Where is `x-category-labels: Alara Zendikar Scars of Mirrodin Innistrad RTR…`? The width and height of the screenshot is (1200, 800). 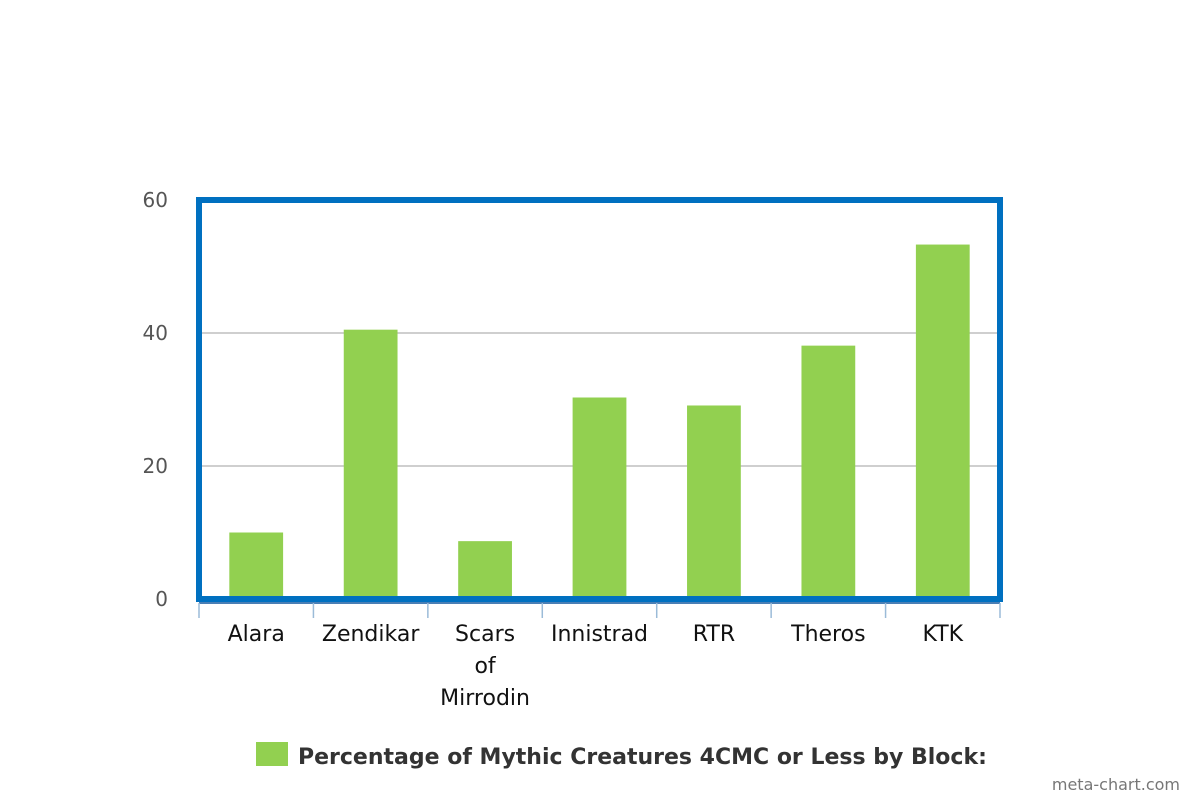 x-category-labels: Alara Zendikar Scars of Mirrodin Innistrad RTR… is located at coordinates (596, 666).